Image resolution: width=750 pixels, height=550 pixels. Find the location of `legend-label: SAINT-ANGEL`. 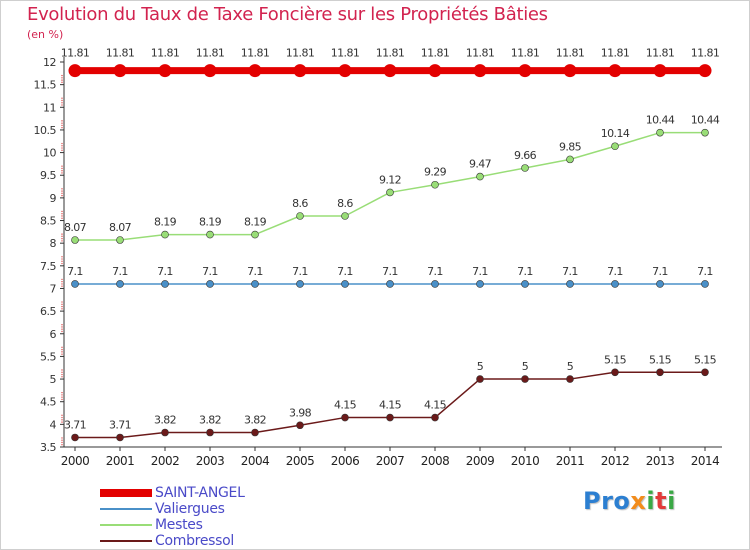

legend-label: SAINT-ANGEL is located at coordinates (200, 493).